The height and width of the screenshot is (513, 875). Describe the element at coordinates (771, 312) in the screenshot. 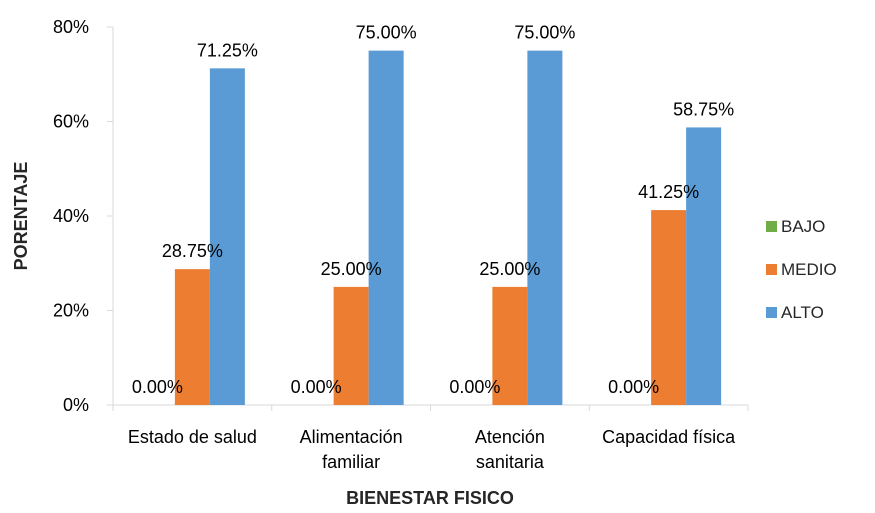

I see `legend-swatch-alto` at that location.